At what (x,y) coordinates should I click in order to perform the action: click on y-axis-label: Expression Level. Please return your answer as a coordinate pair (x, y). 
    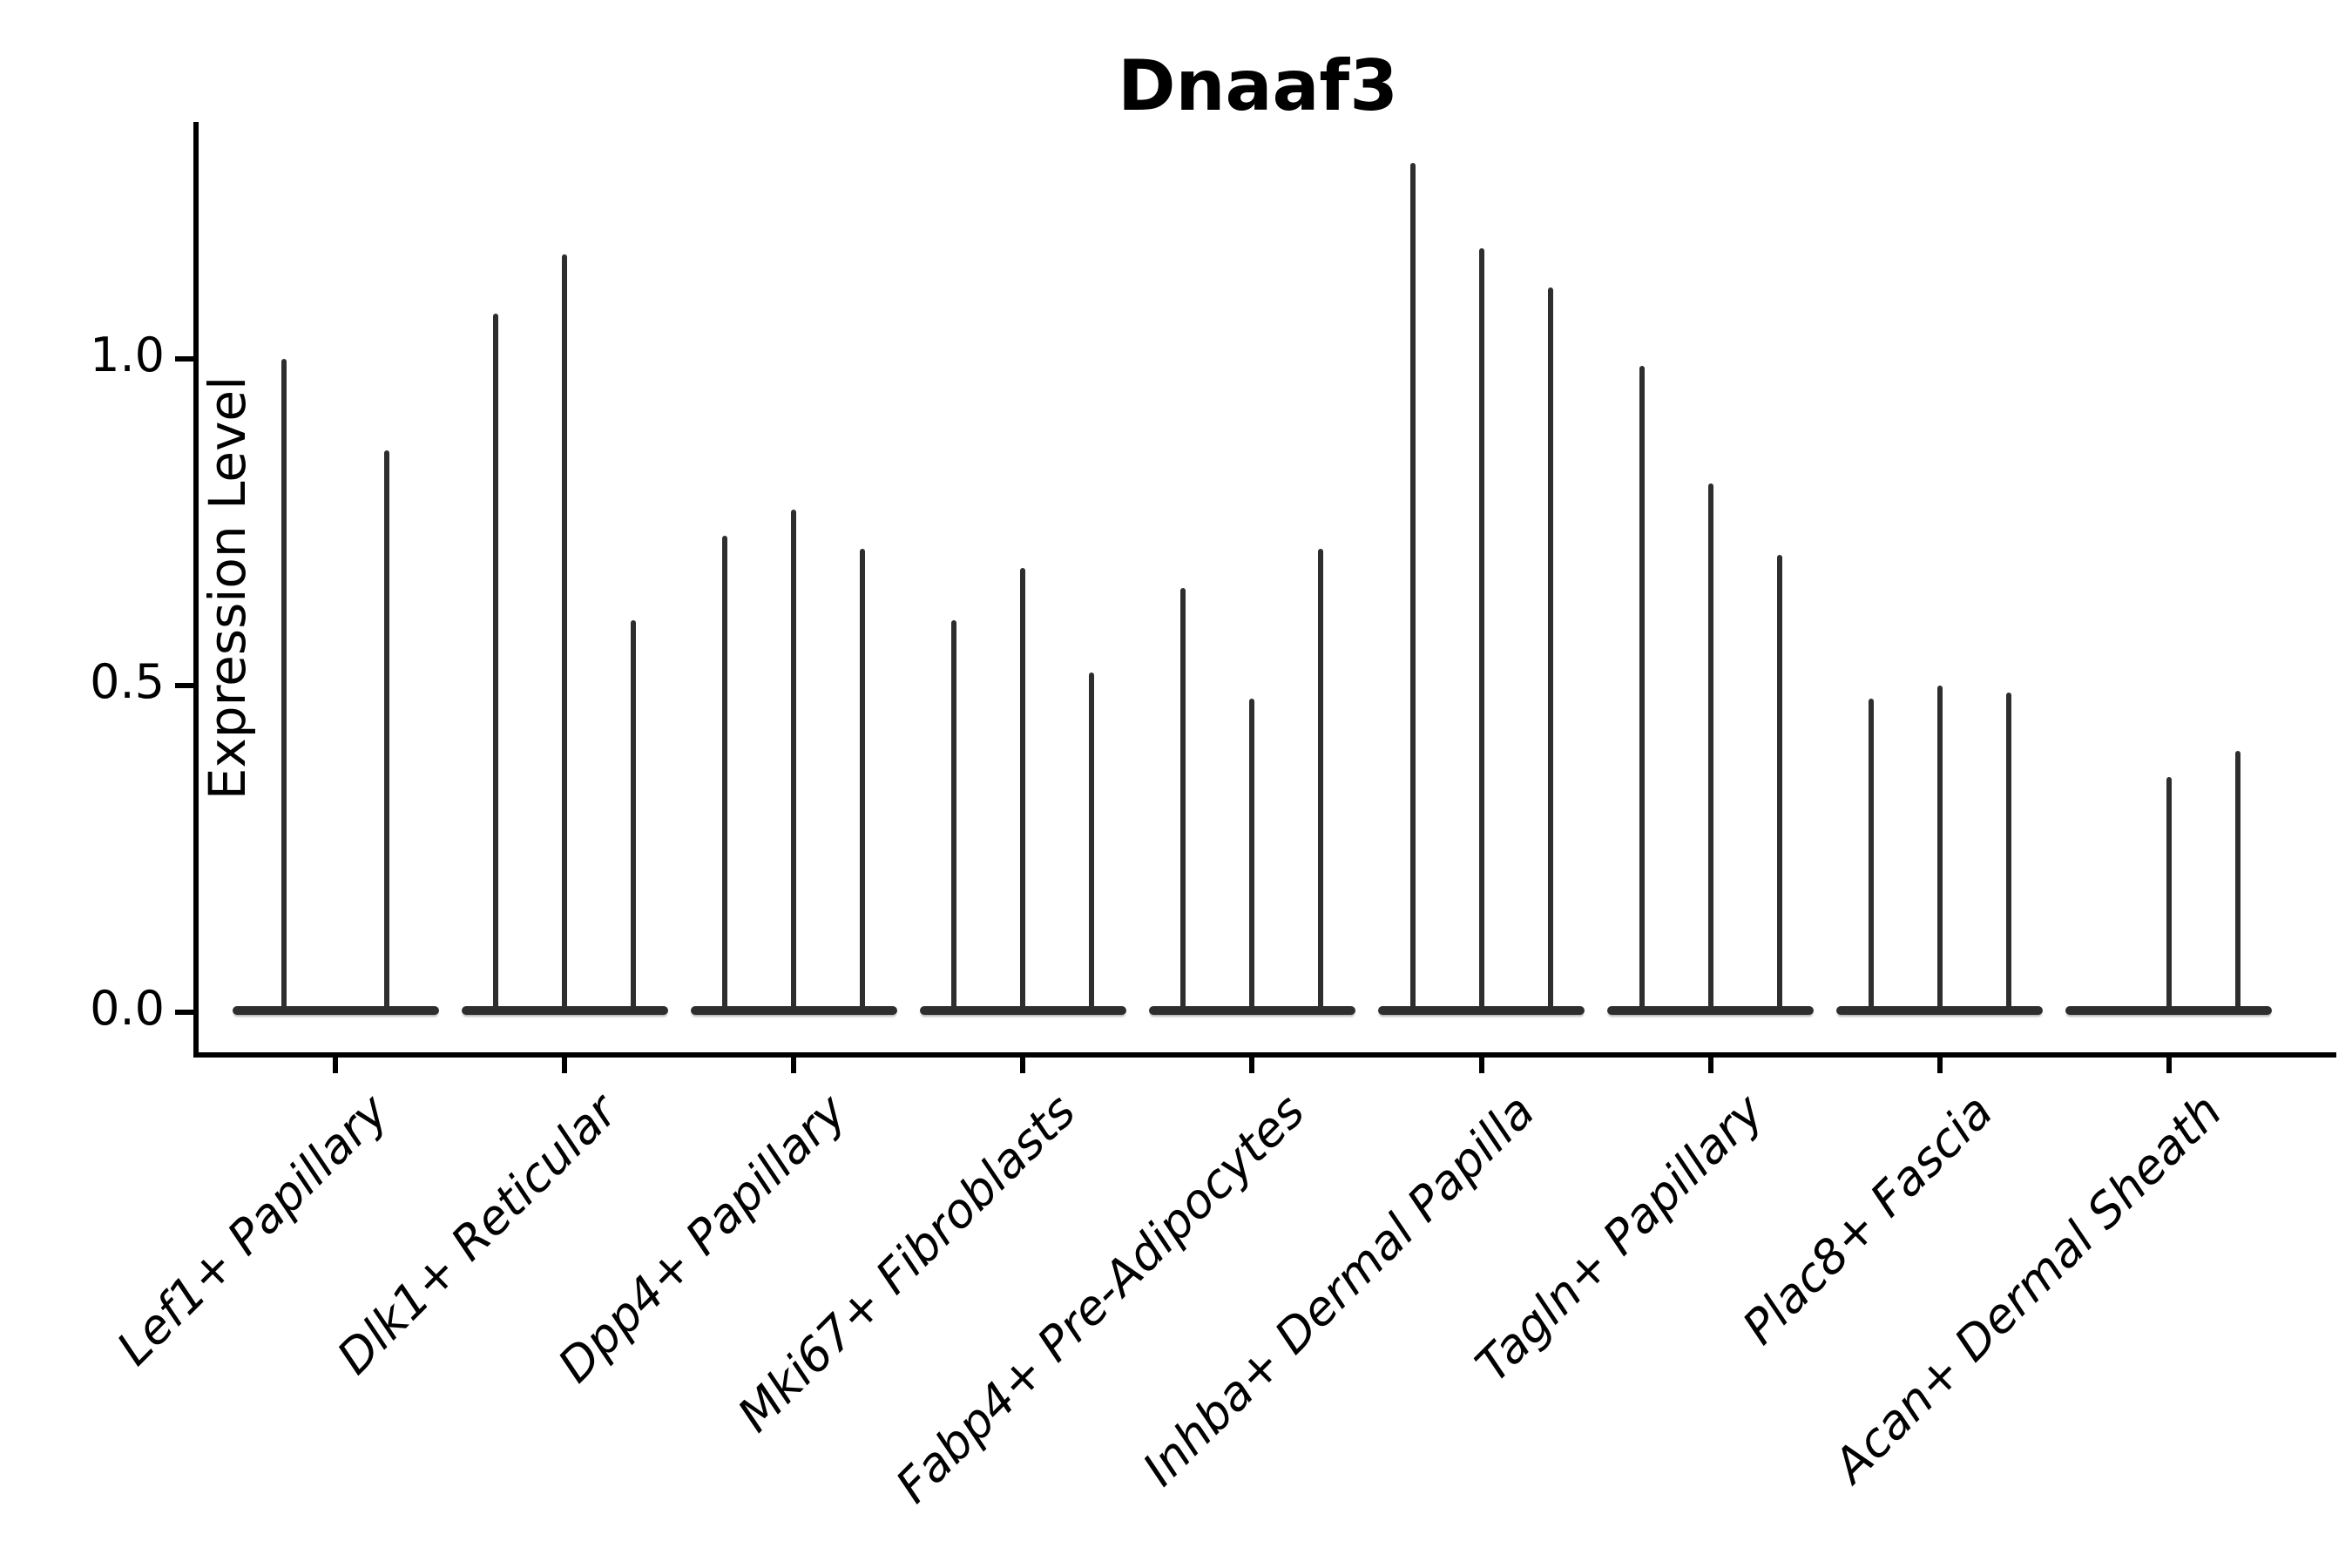
    Looking at the image, I should click on (228, 588).